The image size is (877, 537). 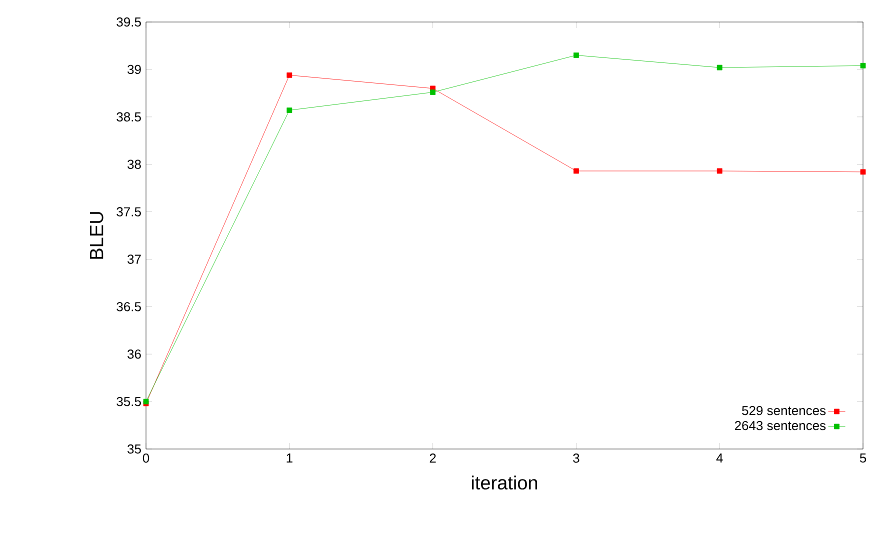 I want to click on y-tick-label: 38, so click(x=134, y=164).